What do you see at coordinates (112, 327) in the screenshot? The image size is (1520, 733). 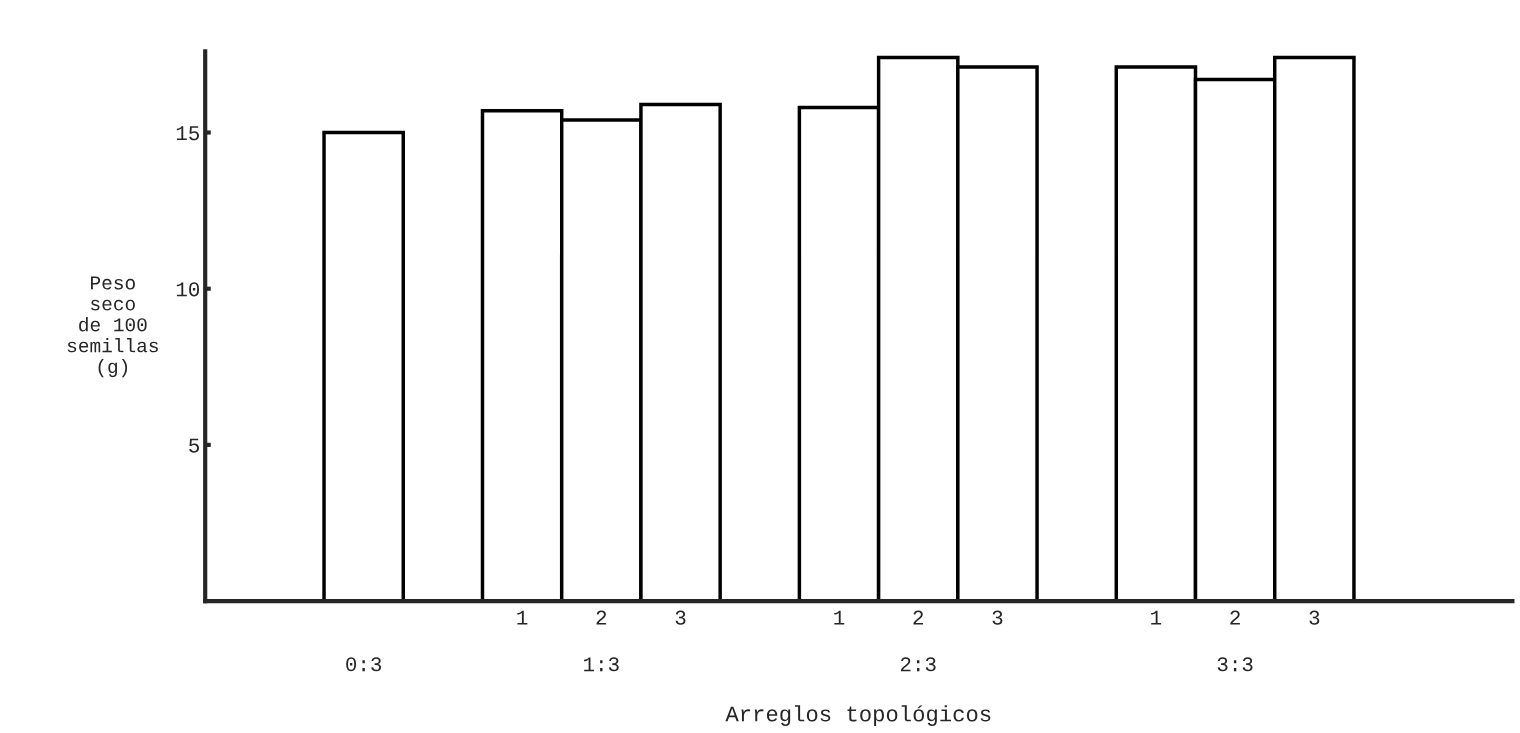 I see `y-axis-title: Peso seco de 100 semillas (g)` at bounding box center [112, 327].